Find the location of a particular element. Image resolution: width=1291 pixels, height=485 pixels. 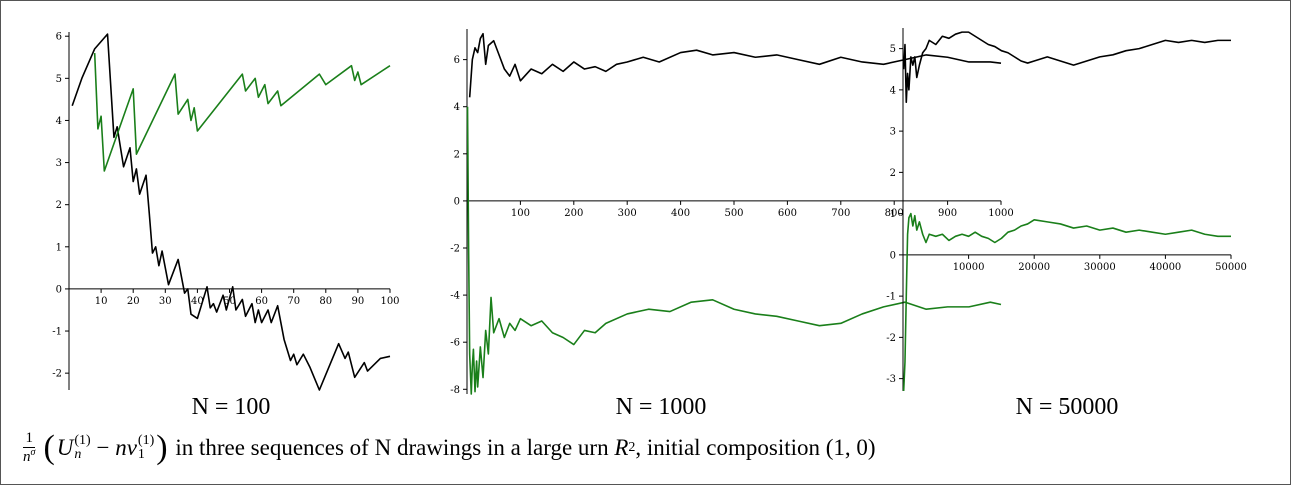

x-tick-label: 20 is located at coordinates (133, 301).